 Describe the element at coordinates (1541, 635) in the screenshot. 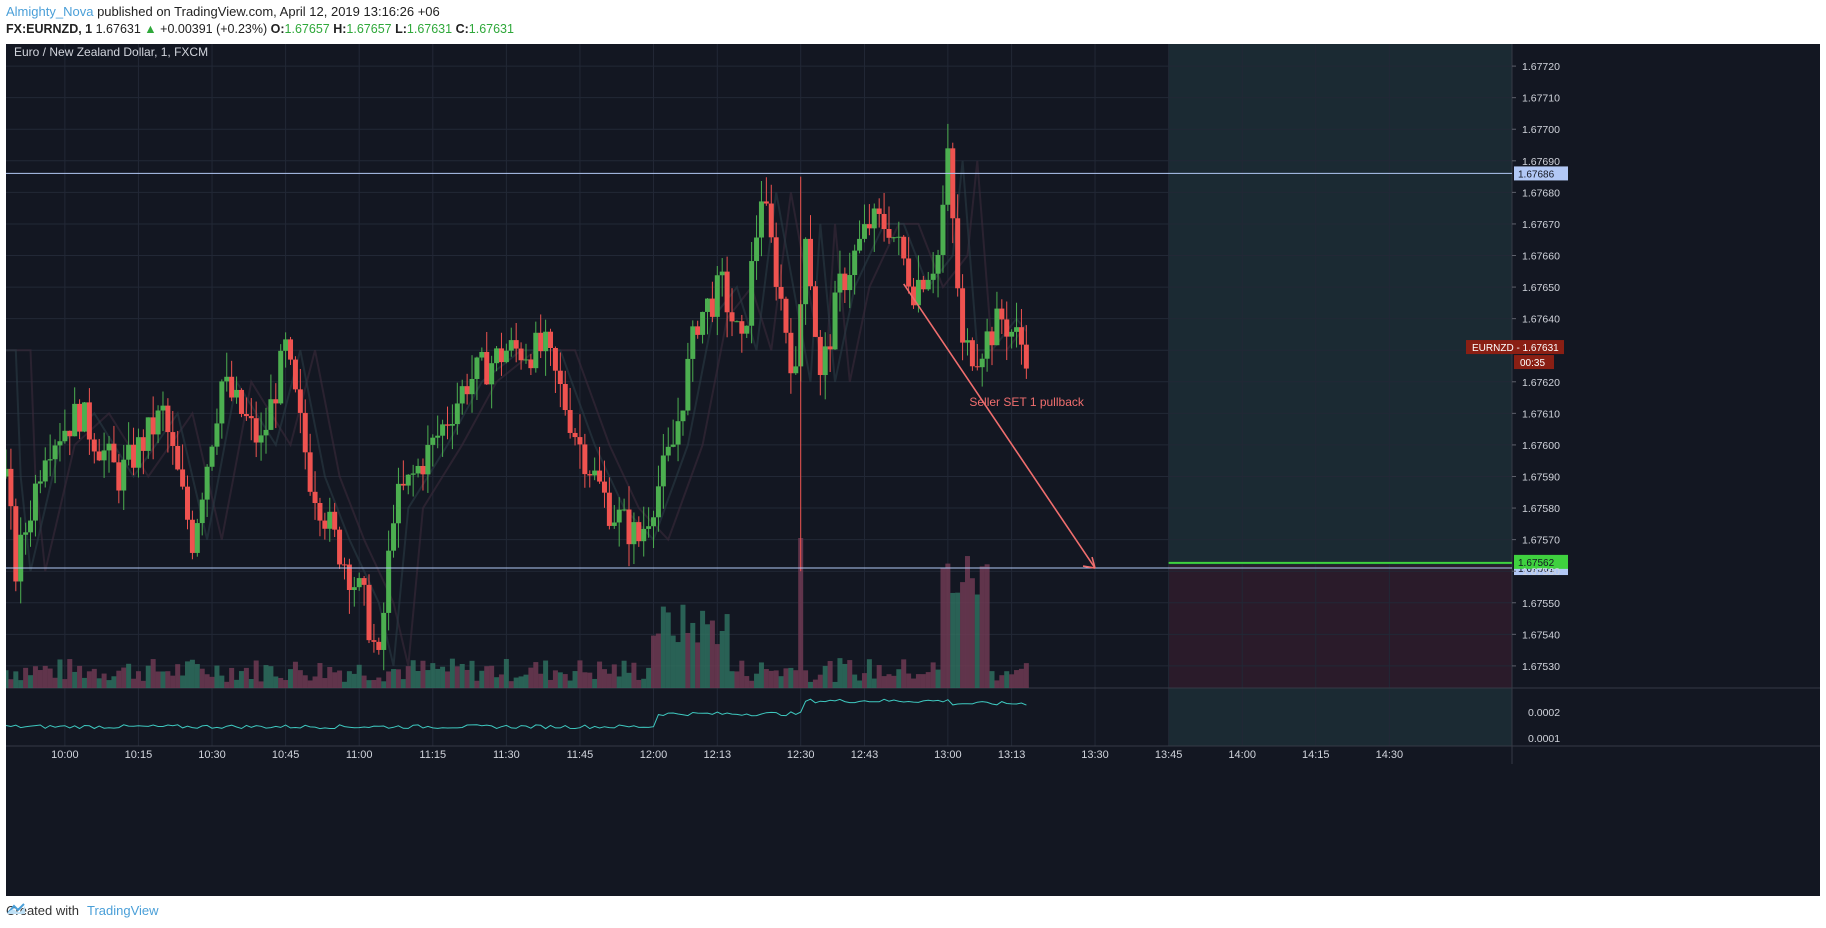

I see `y-tick-label: 1.67540` at that location.